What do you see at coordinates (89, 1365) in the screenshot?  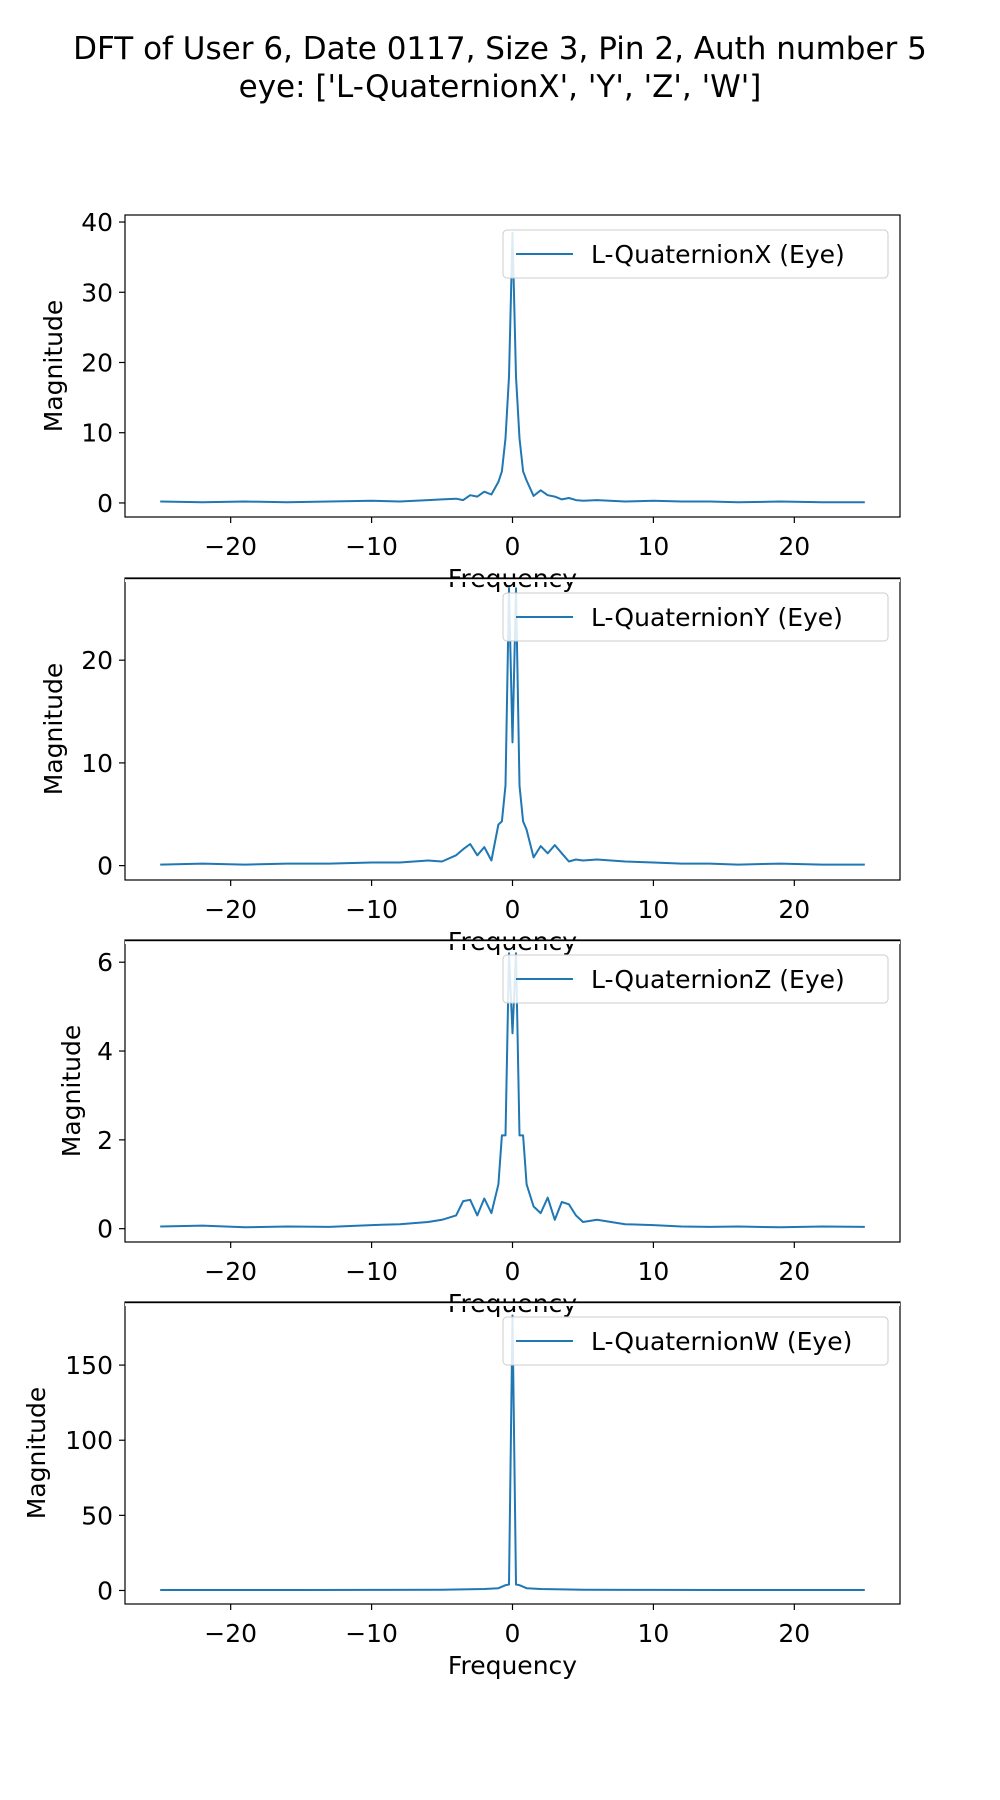 I see `y-tick-label: 150` at bounding box center [89, 1365].